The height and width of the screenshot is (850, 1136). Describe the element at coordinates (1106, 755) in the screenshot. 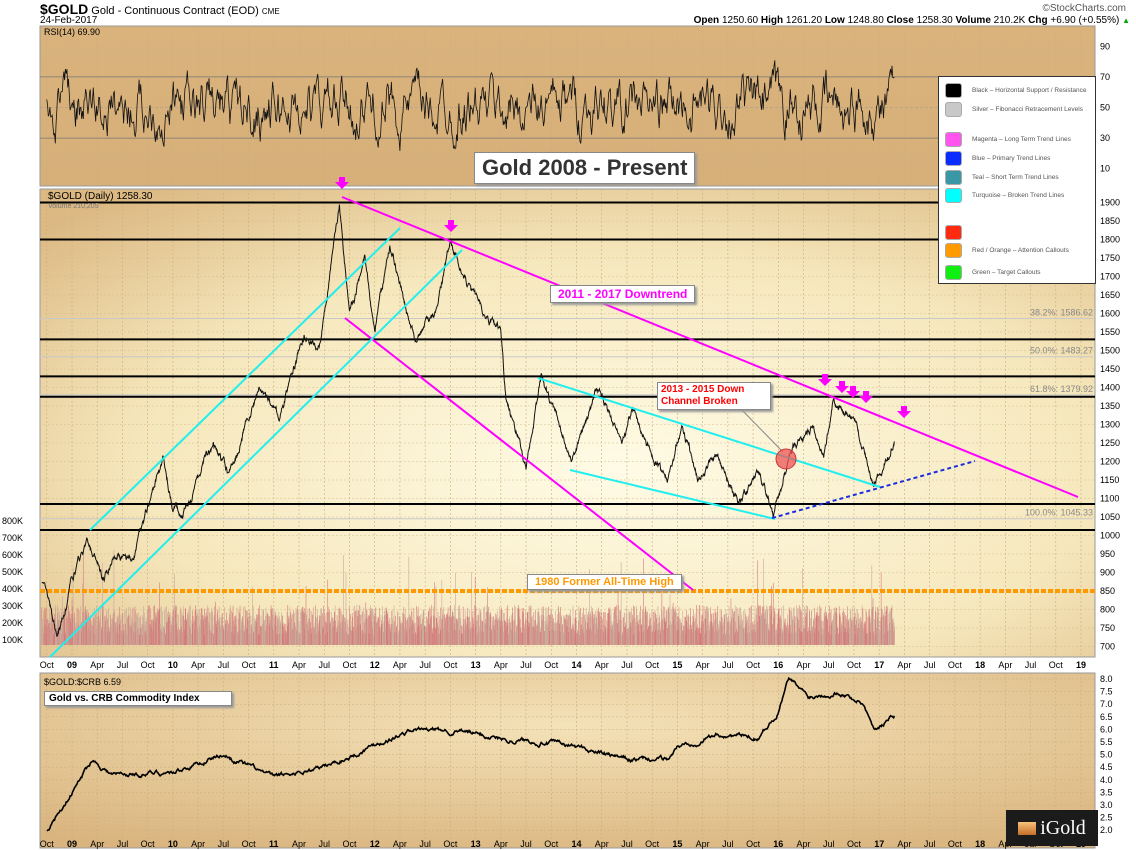

I see `ratio-tick-label: 5.0` at that location.